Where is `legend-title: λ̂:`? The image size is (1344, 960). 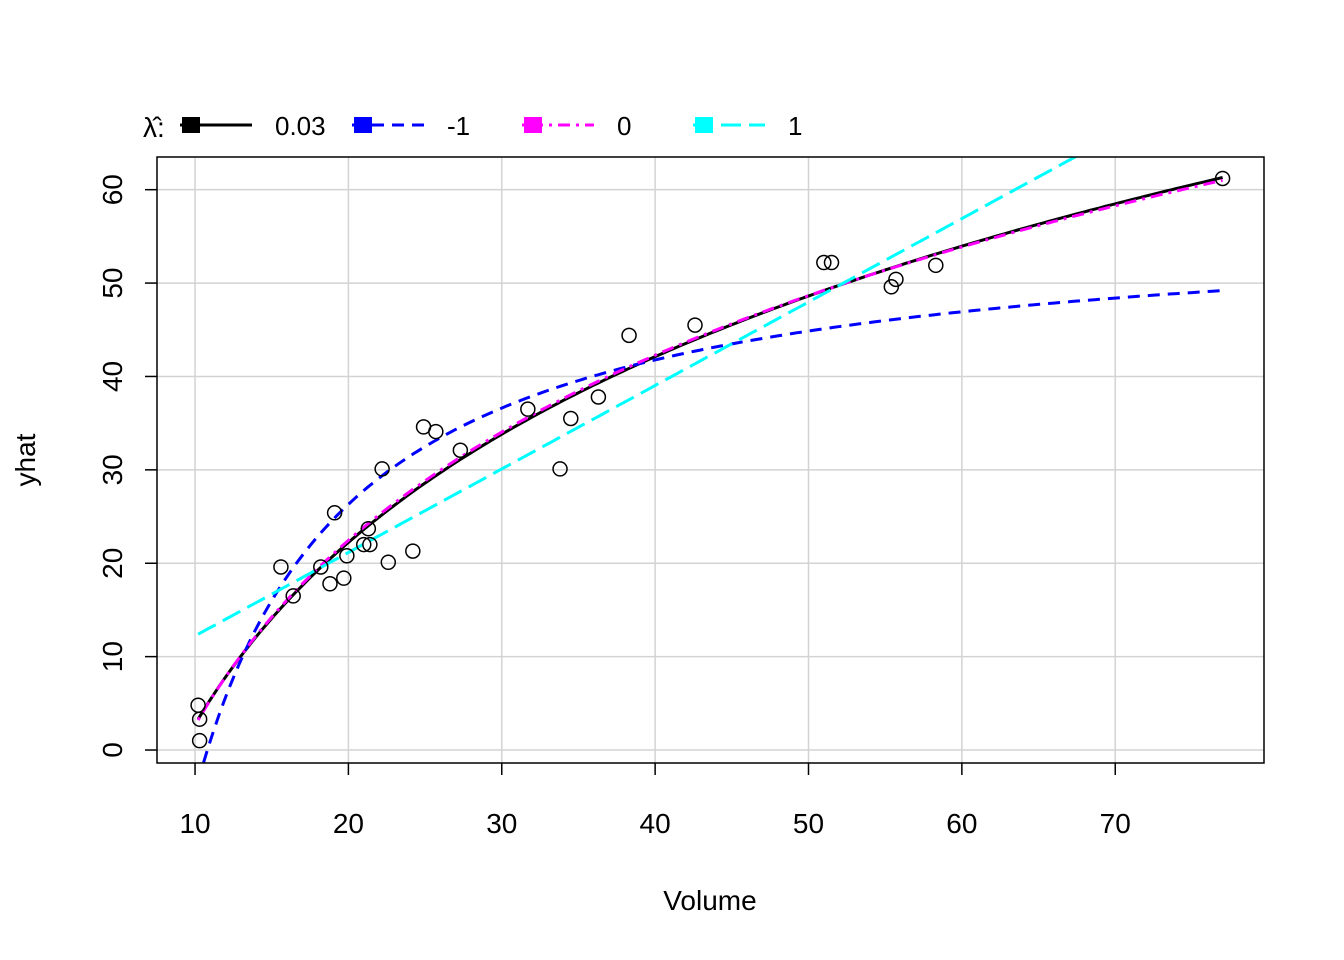 legend-title: λ̂: is located at coordinates (154, 127).